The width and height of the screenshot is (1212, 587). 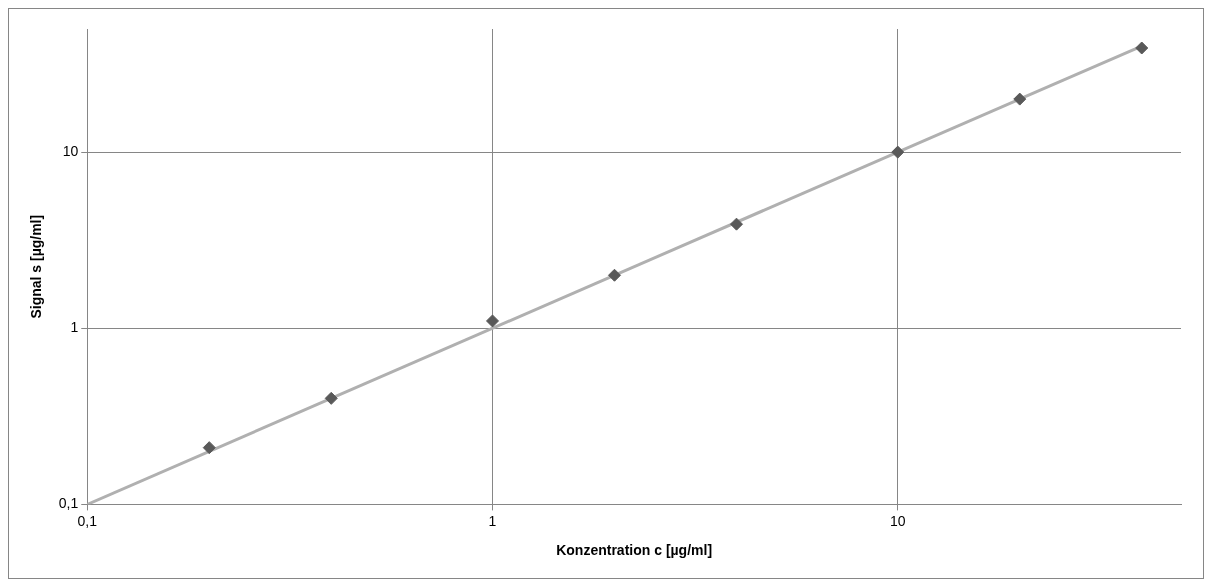 I want to click on y-tick-label: 10, so click(x=70, y=150).